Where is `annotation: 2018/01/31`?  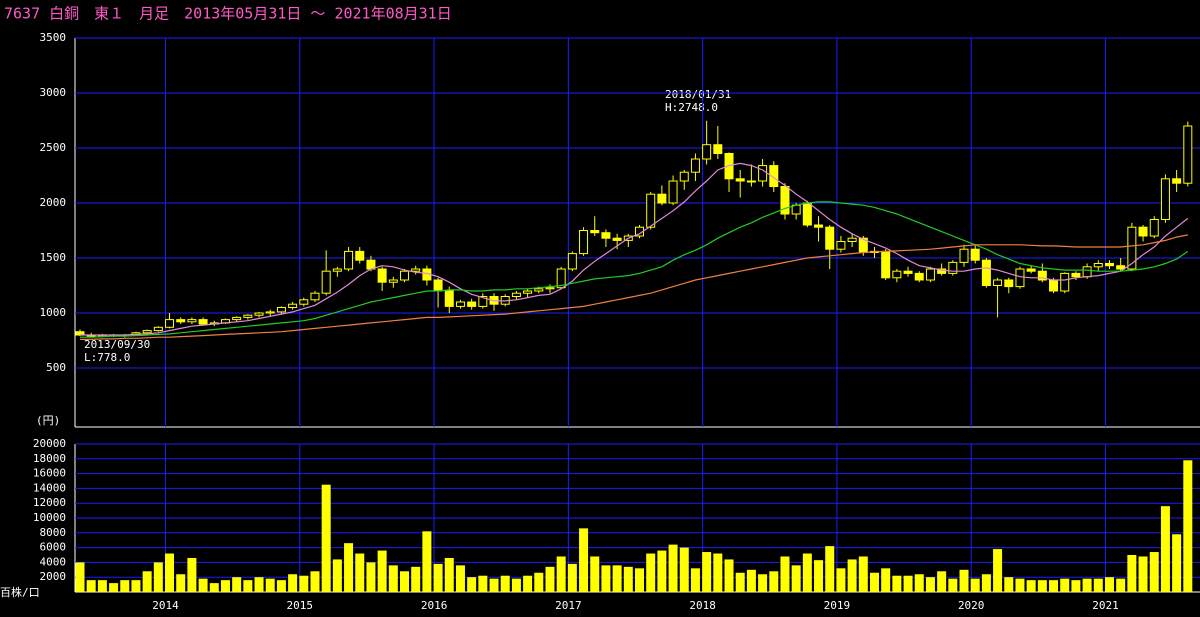 annotation: 2018/01/31 is located at coordinates (698, 94).